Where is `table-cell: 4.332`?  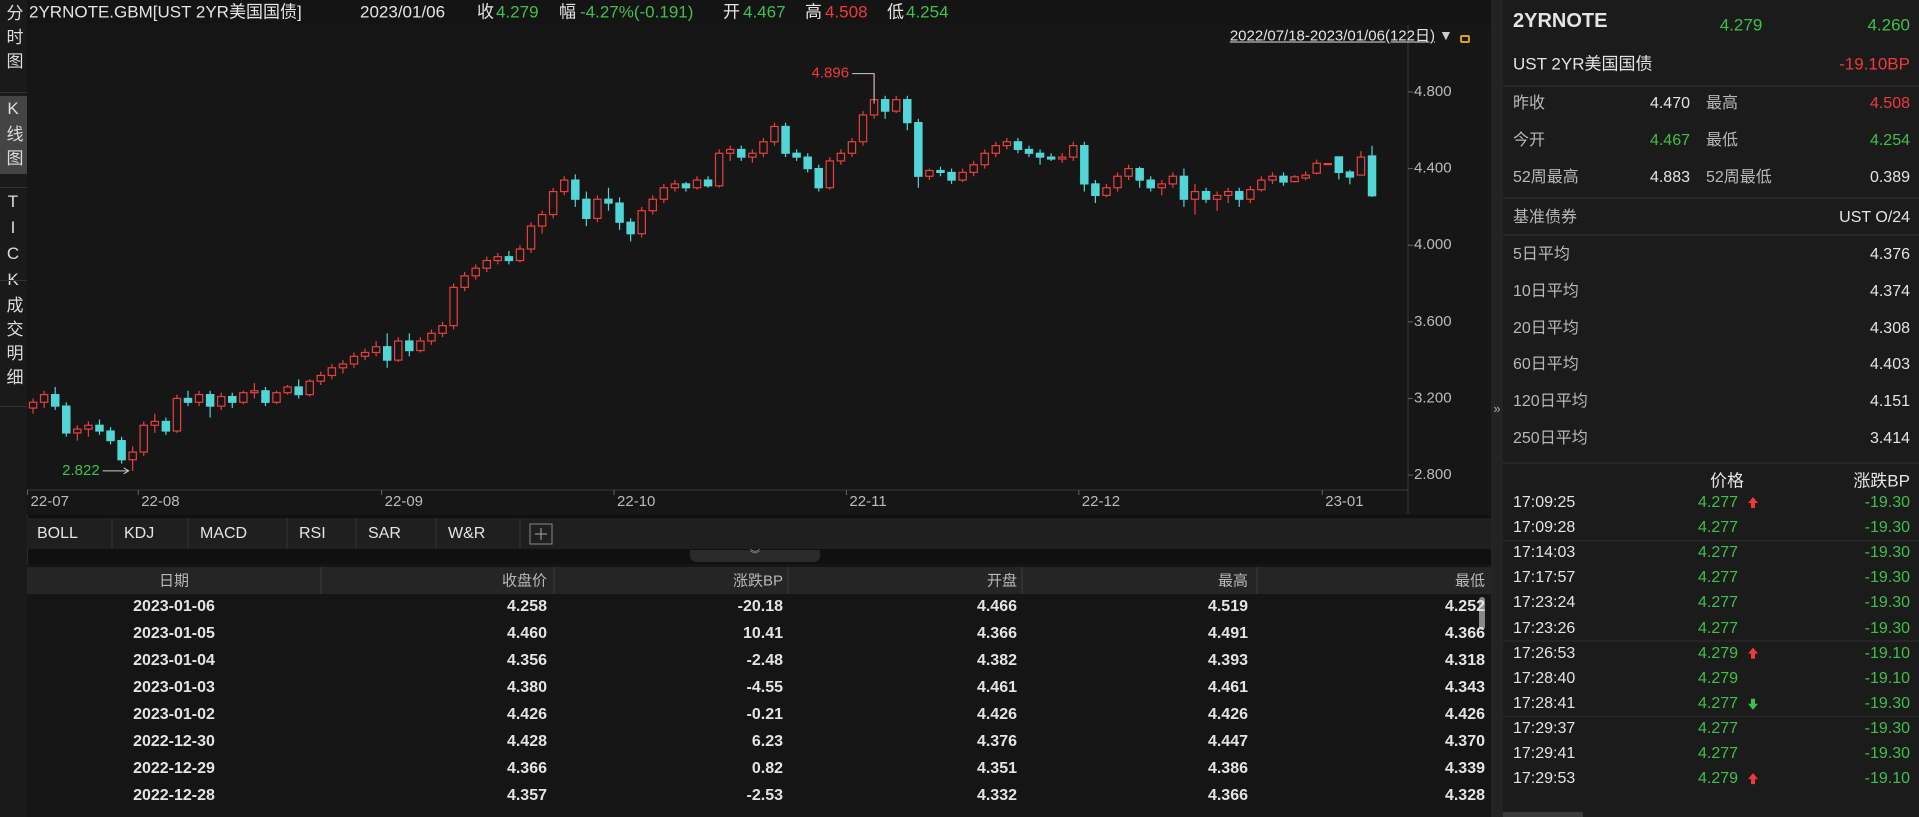
table-cell: 4.332 is located at coordinates (996, 795).